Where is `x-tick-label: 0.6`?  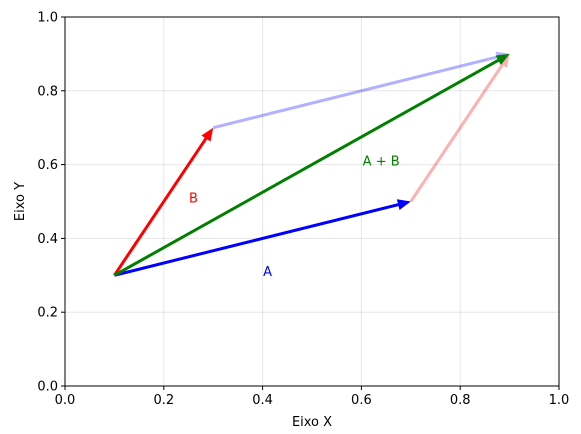 x-tick-label: 0.6 is located at coordinates (361, 400).